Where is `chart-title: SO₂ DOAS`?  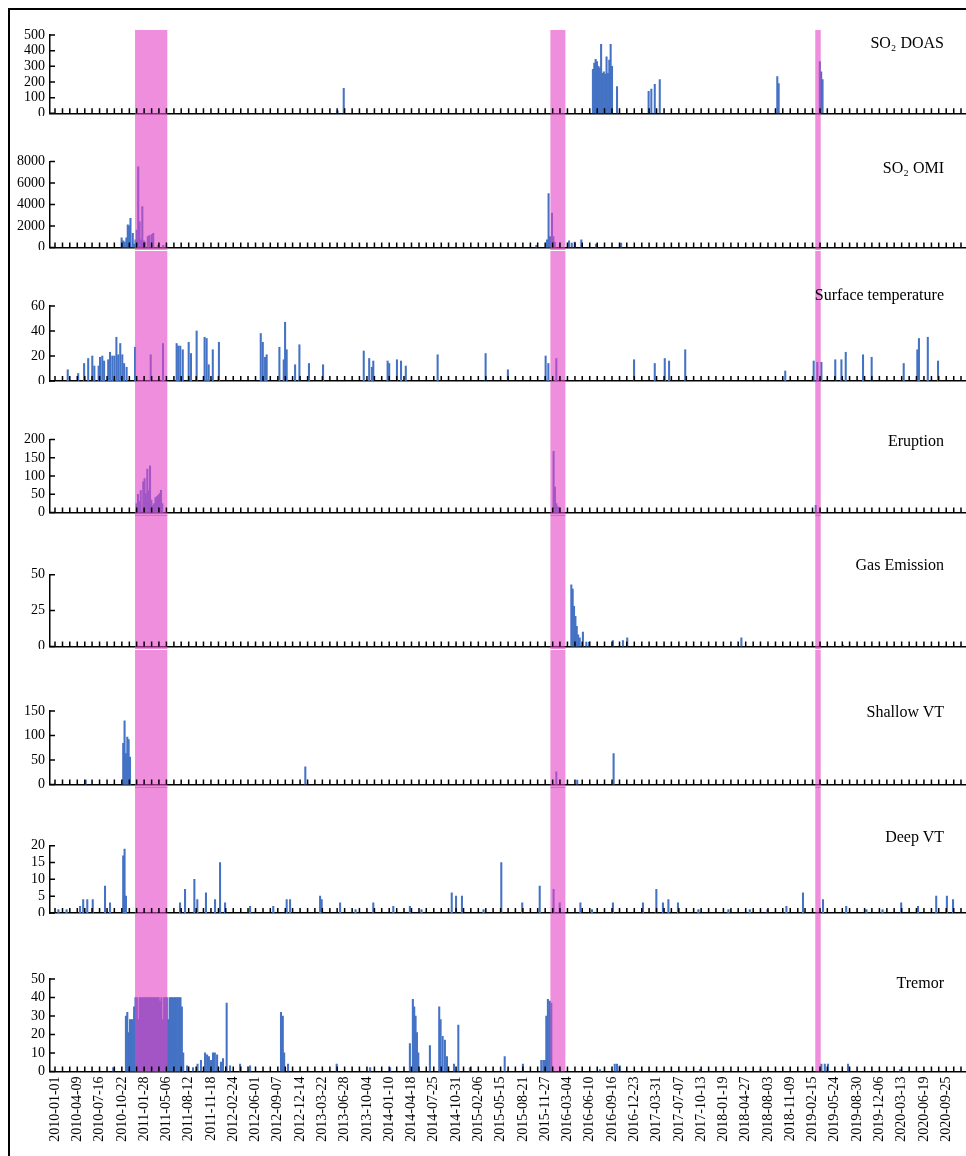
chart-title: SO₂ DOAS is located at coordinates (907, 43).